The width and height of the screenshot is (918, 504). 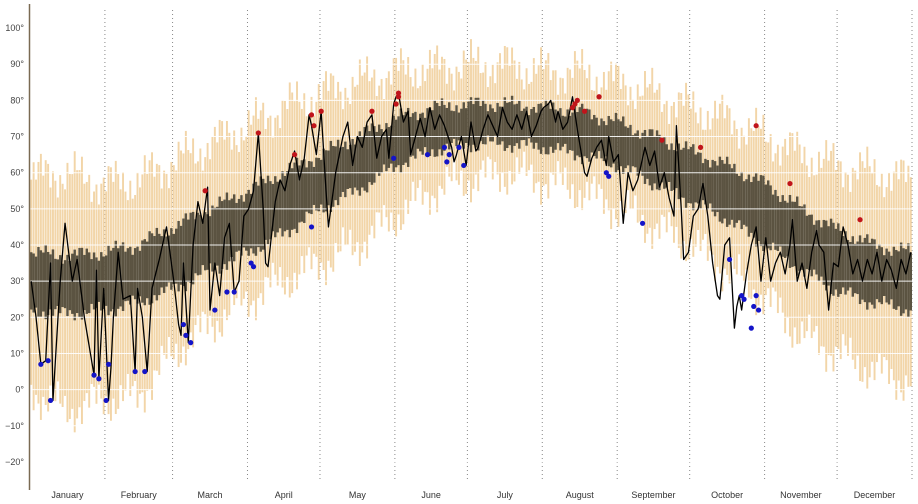 What do you see at coordinates (17, 353) in the screenshot?
I see `y-tick-label: 10°` at bounding box center [17, 353].